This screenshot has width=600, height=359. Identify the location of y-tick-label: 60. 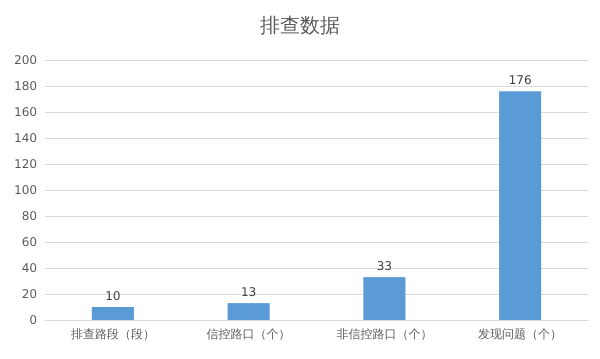
(29, 242).